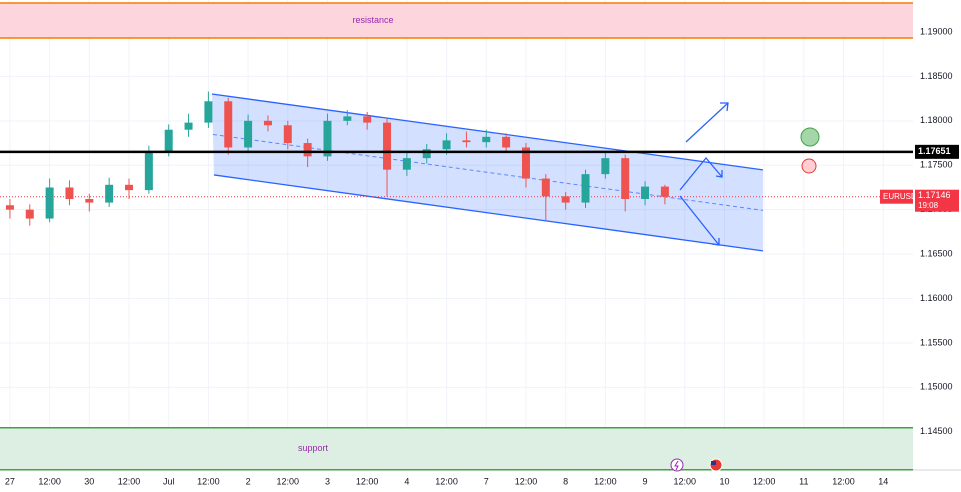  I want to click on x-tick-label: 30, so click(89, 481).